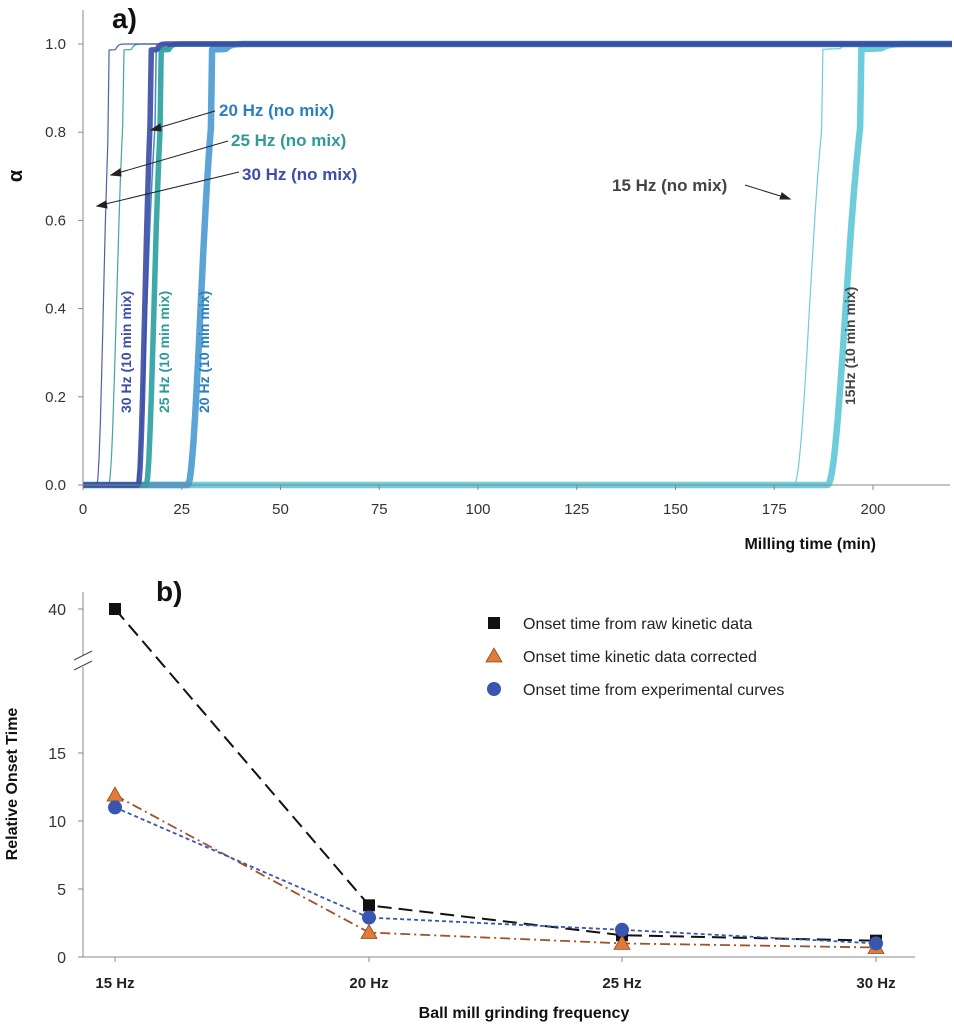 The height and width of the screenshot is (1024, 954). What do you see at coordinates (477, 509) in the screenshot?
I see `x-tick-label: 100` at bounding box center [477, 509].